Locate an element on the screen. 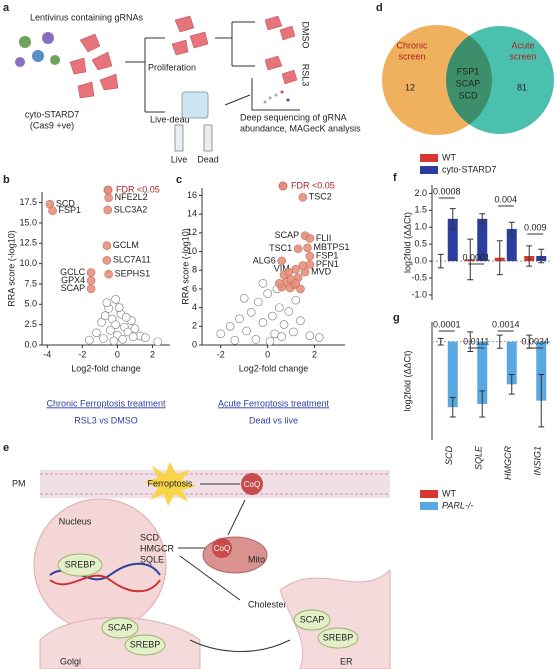 The width and height of the screenshot is (555, 669). venn-count: 81 is located at coordinates (522, 87).